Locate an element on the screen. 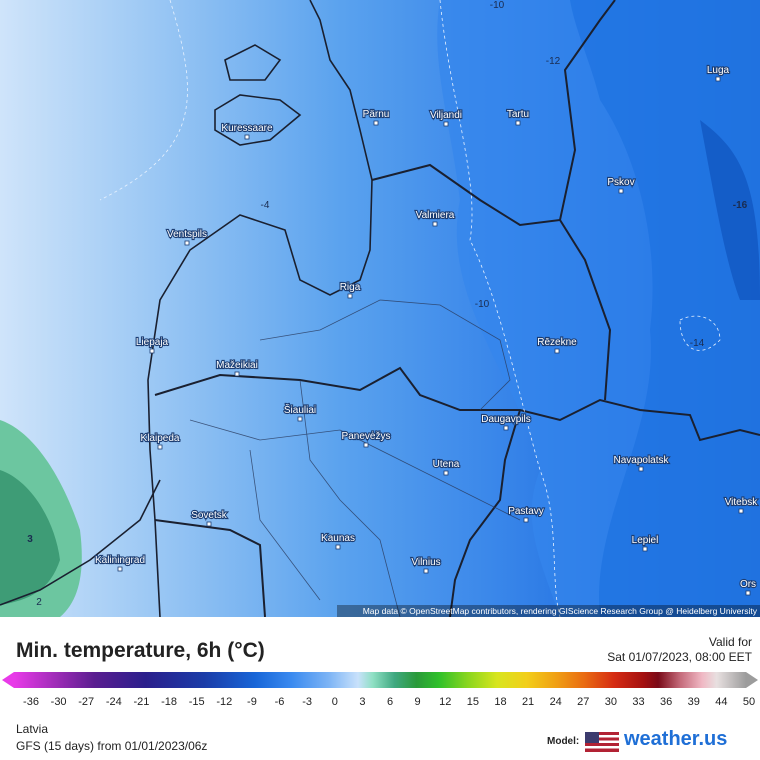 The height and width of the screenshot is (760, 760). city-label: Rēzekne is located at coordinates (557, 342).